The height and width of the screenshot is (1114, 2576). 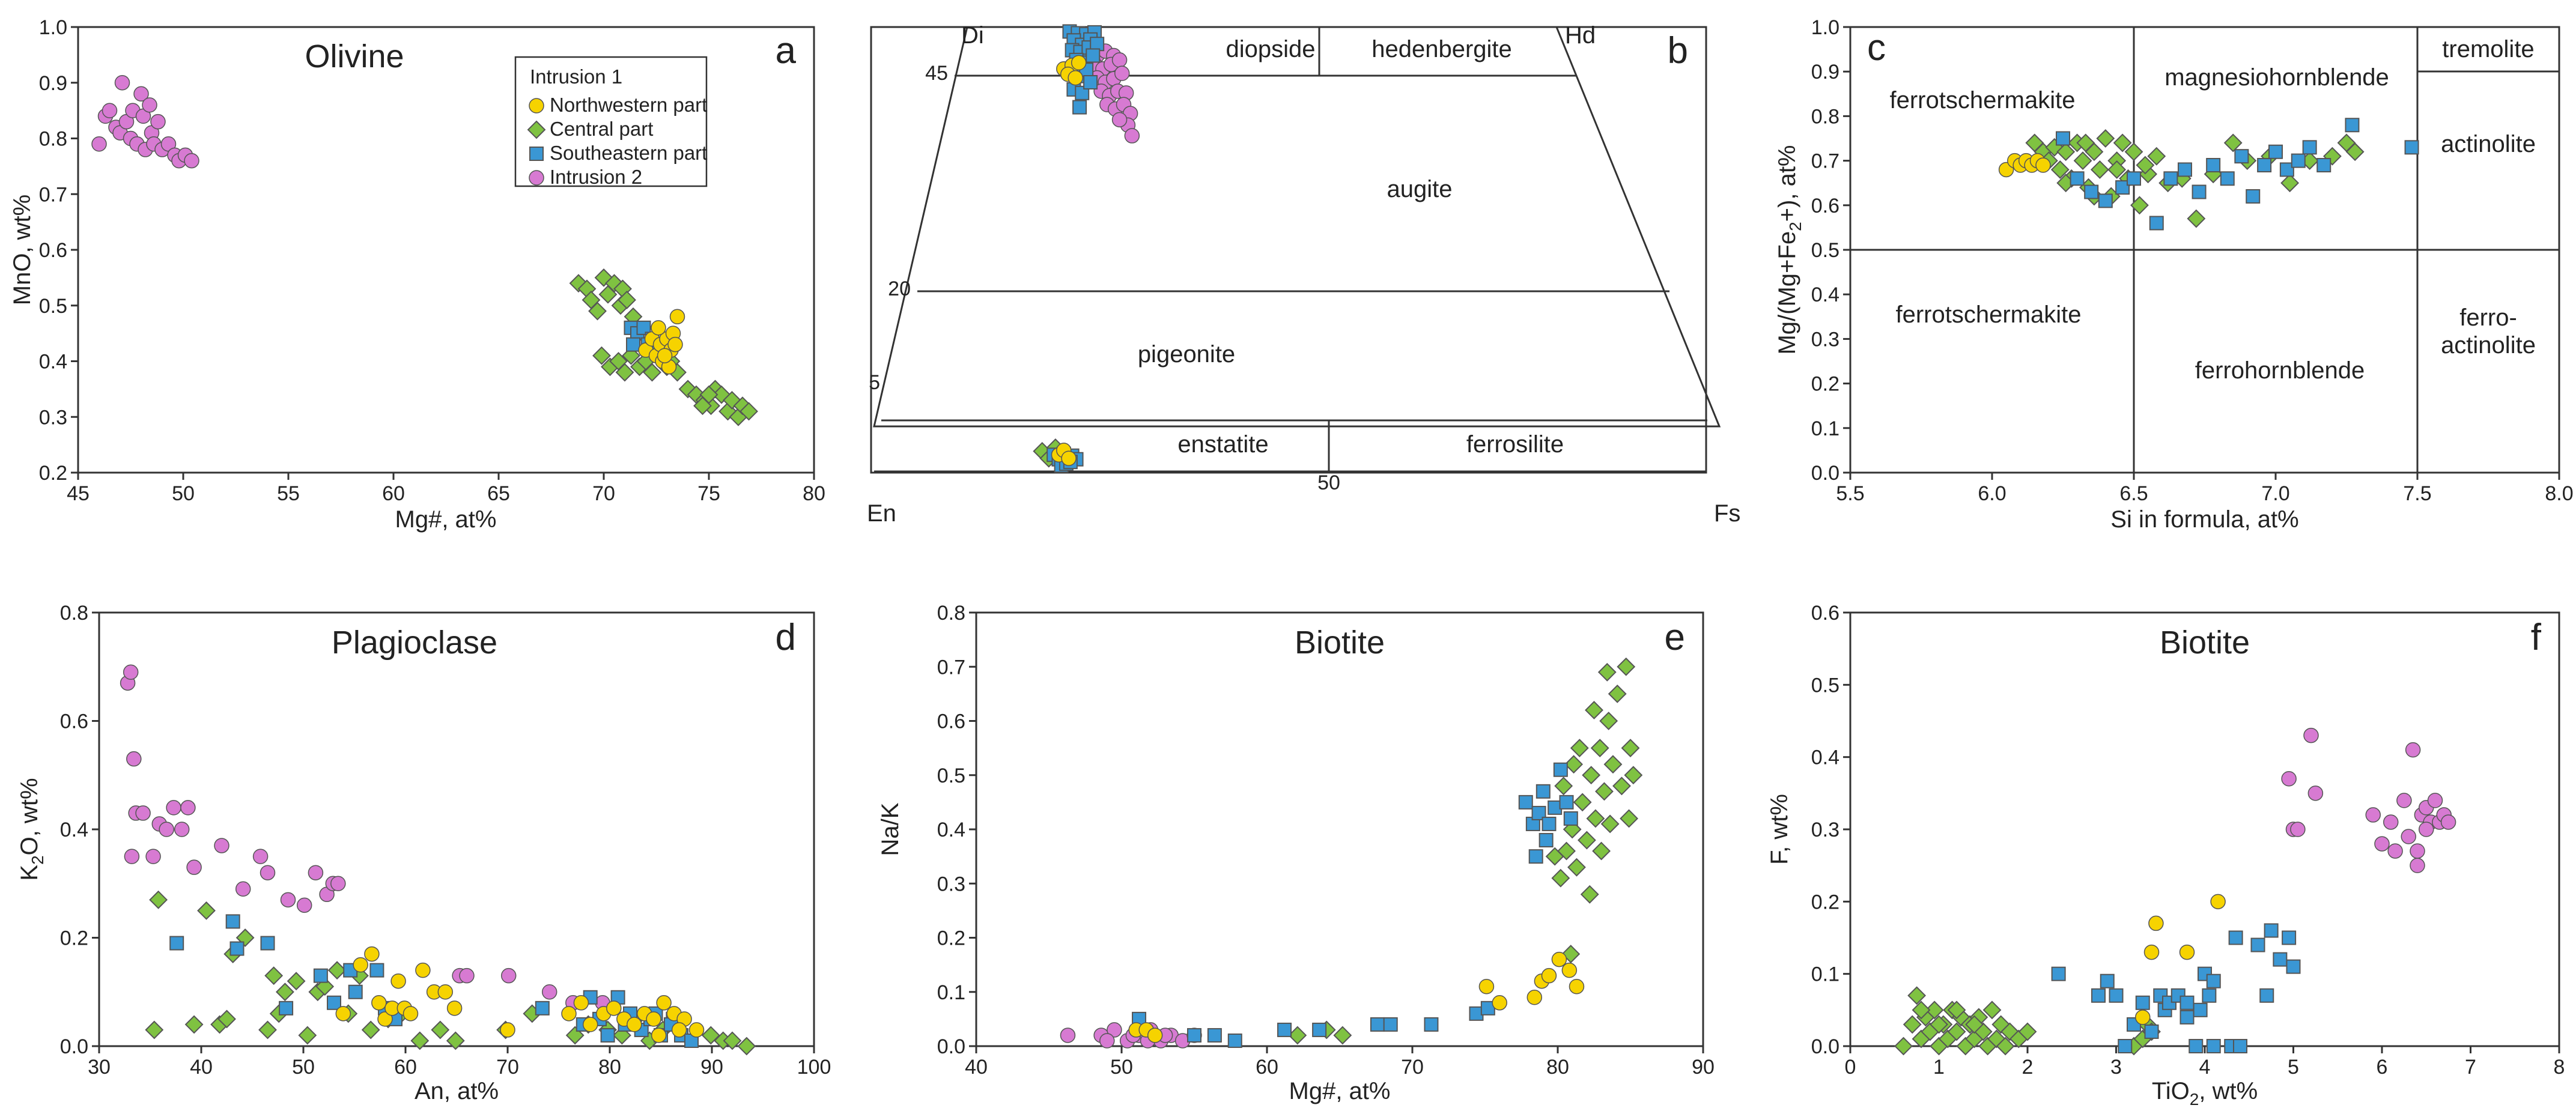 What do you see at coordinates (1825, 72) in the screenshot?
I see `y-tick-label: 0.9` at bounding box center [1825, 72].